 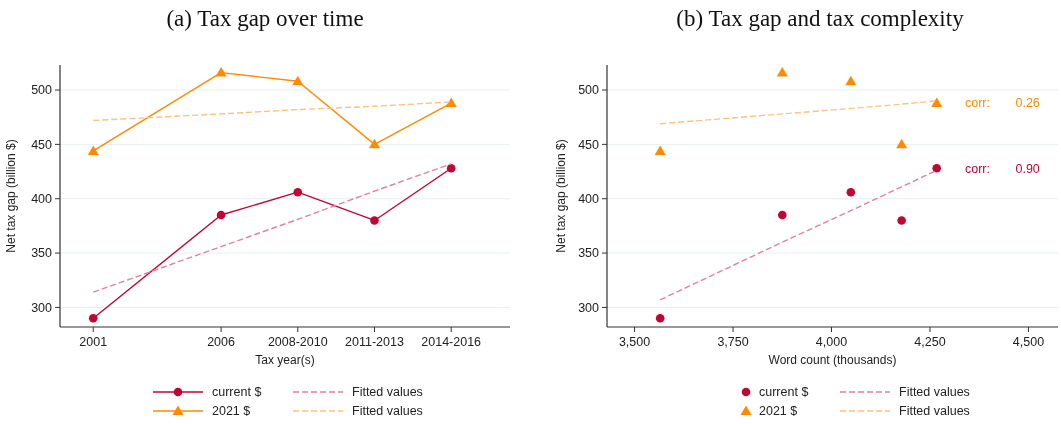 What do you see at coordinates (451, 342) in the screenshot?
I see `x-tick-label: 2014-2016` at bounding box center [451, 342].